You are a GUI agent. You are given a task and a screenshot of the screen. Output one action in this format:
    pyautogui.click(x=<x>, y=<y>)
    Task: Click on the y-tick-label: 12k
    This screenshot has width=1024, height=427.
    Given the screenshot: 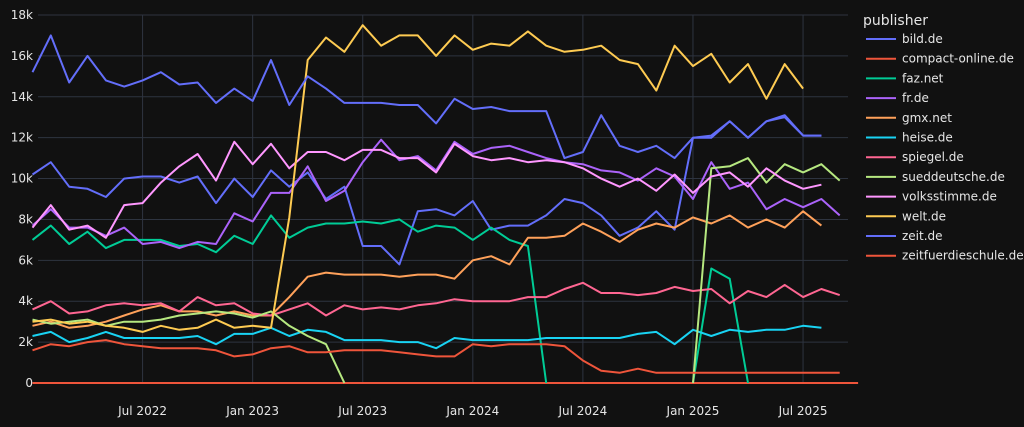 What is the action you would take?
    pyautogui.click(x=22, y=138)
    